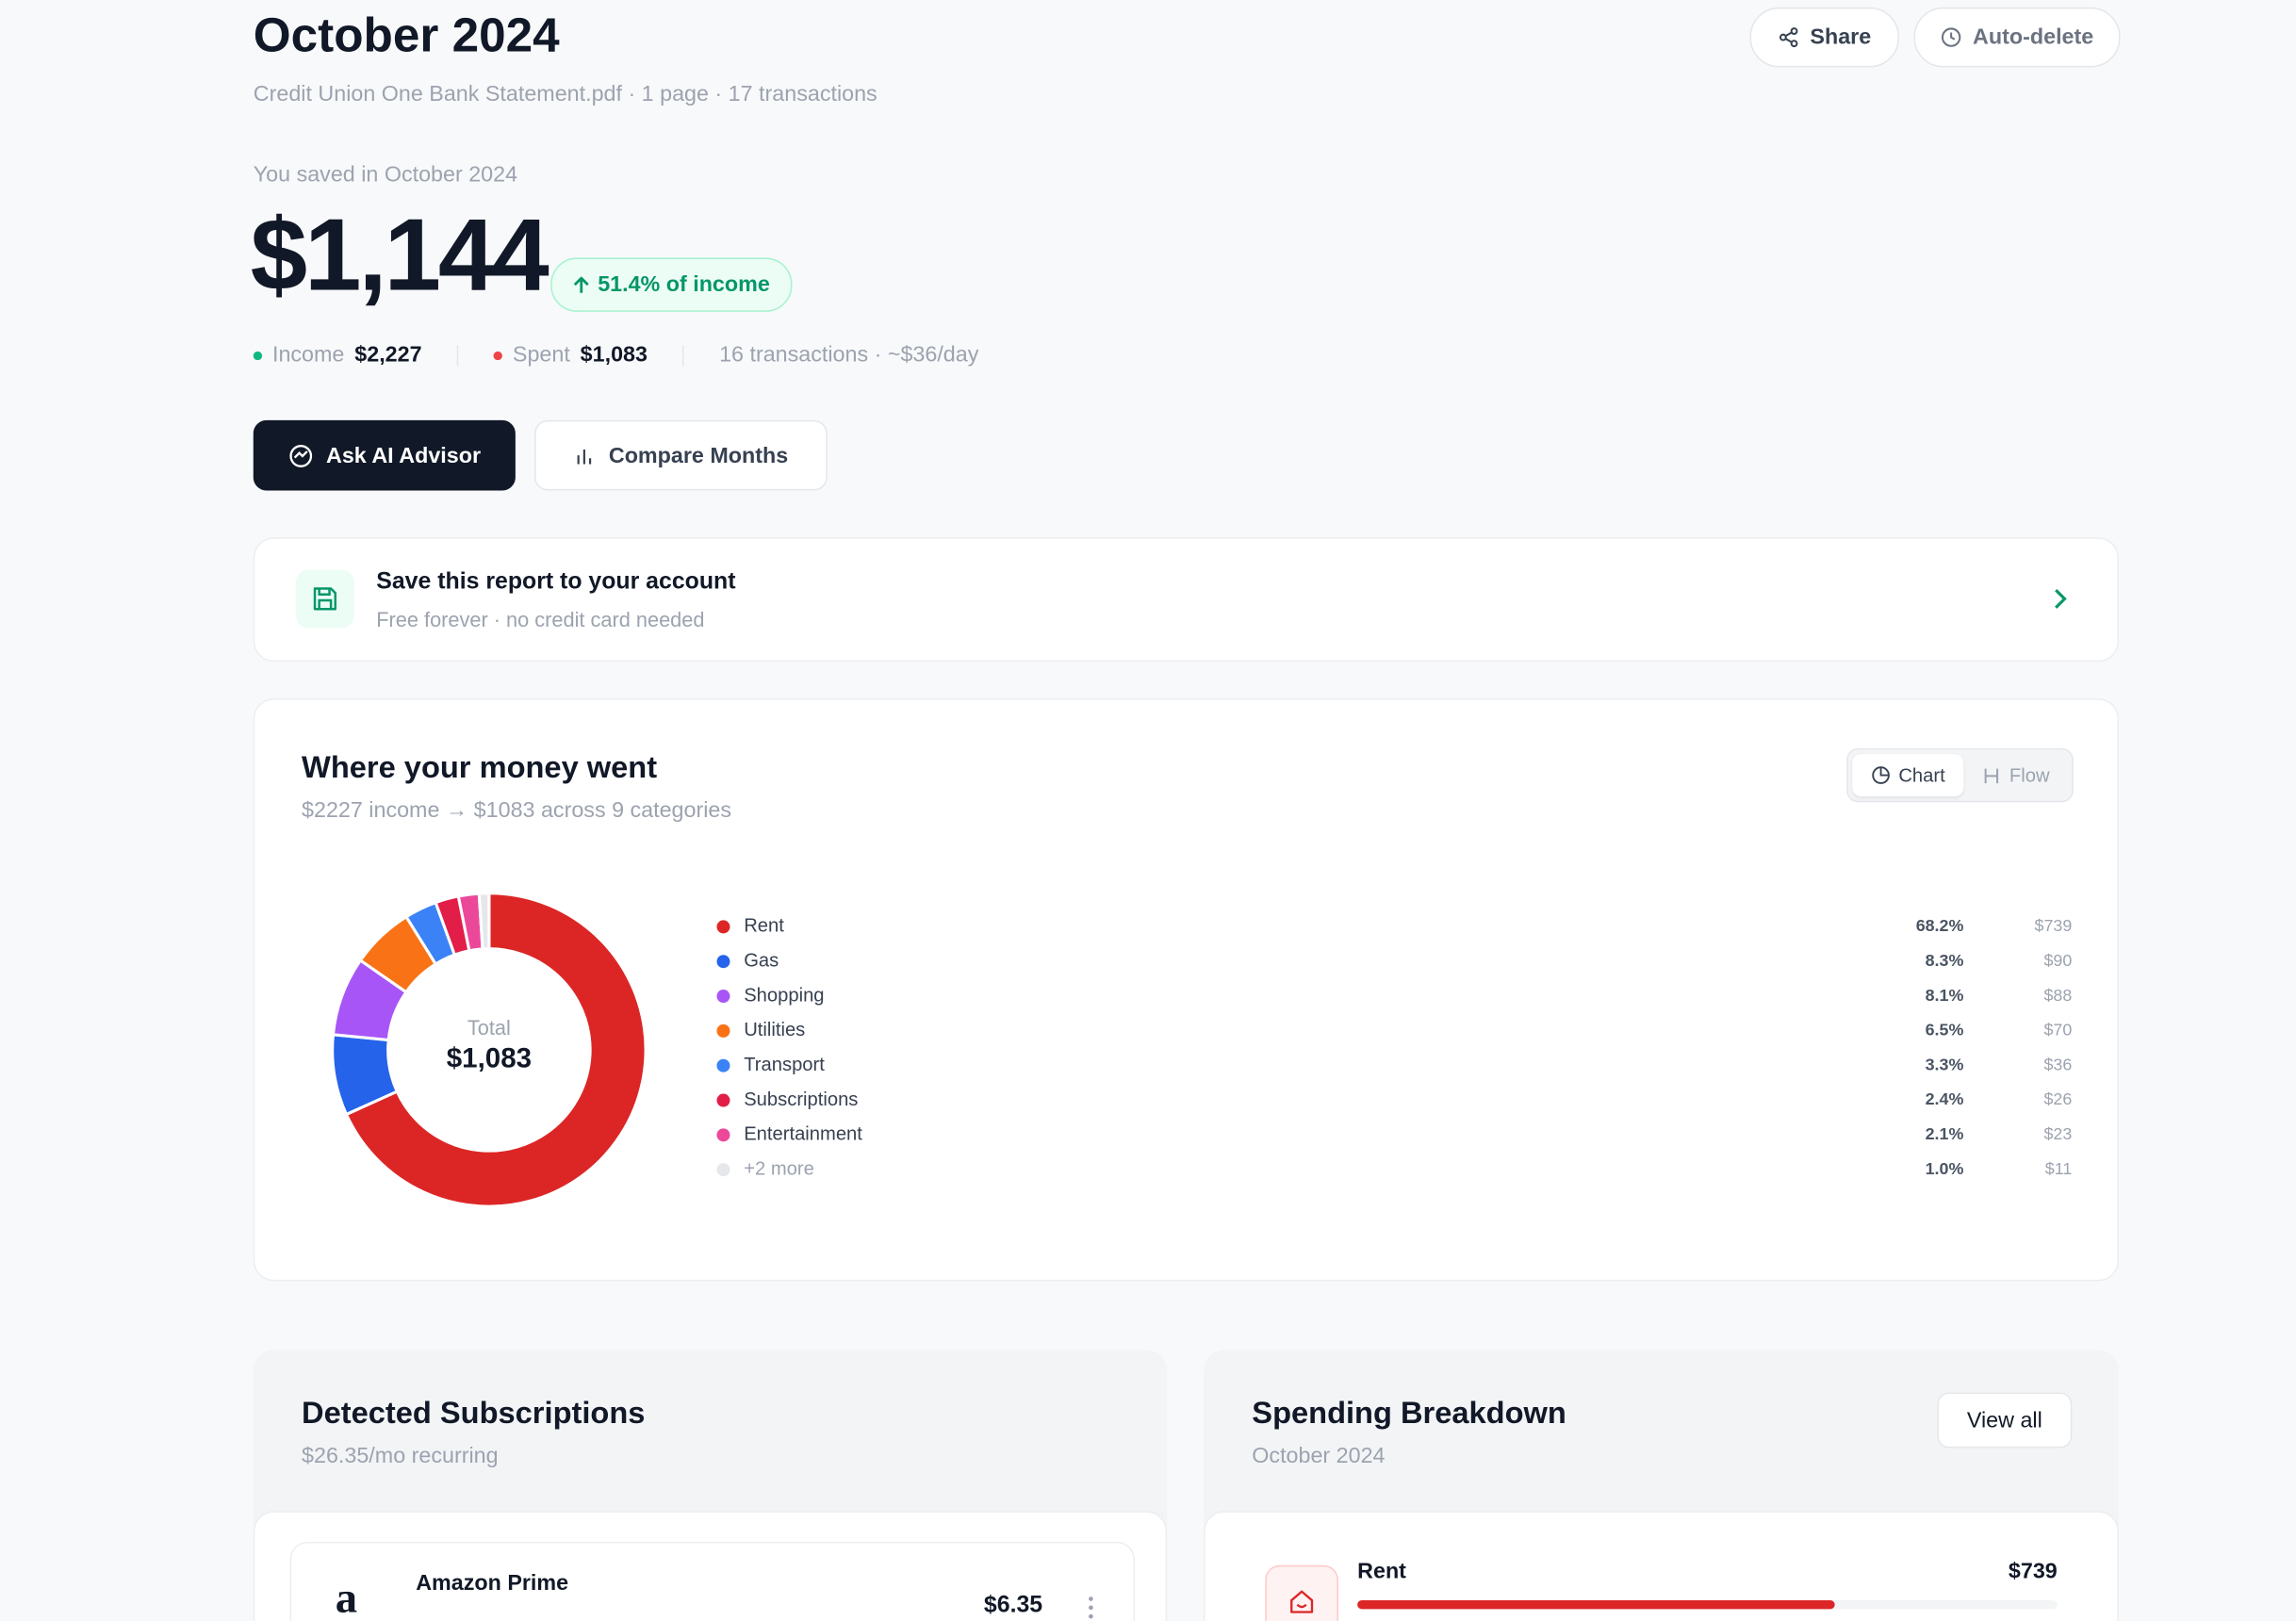 The height and width of the screenshot is (1621, 2296). What do you see at coordinates (2057, 1098) in the screenshot?
I see `legend-amount: $26` at bounding box center [2057, 1098].